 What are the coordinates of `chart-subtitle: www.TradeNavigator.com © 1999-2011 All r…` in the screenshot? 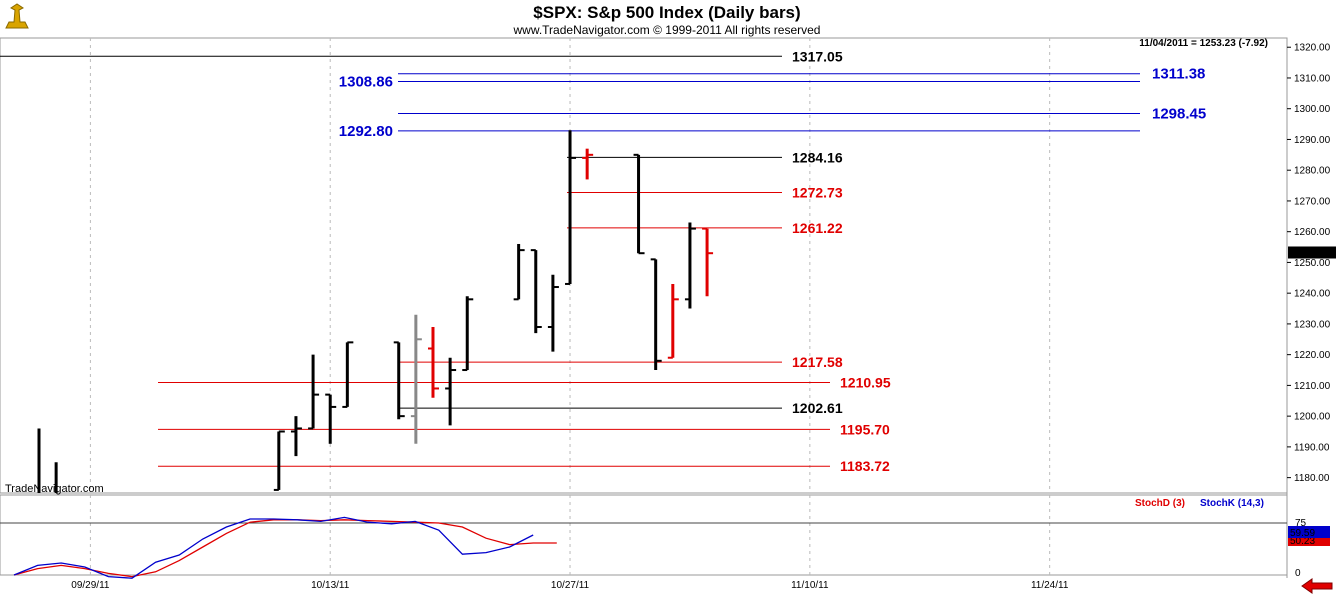 It's located at (667, 30).